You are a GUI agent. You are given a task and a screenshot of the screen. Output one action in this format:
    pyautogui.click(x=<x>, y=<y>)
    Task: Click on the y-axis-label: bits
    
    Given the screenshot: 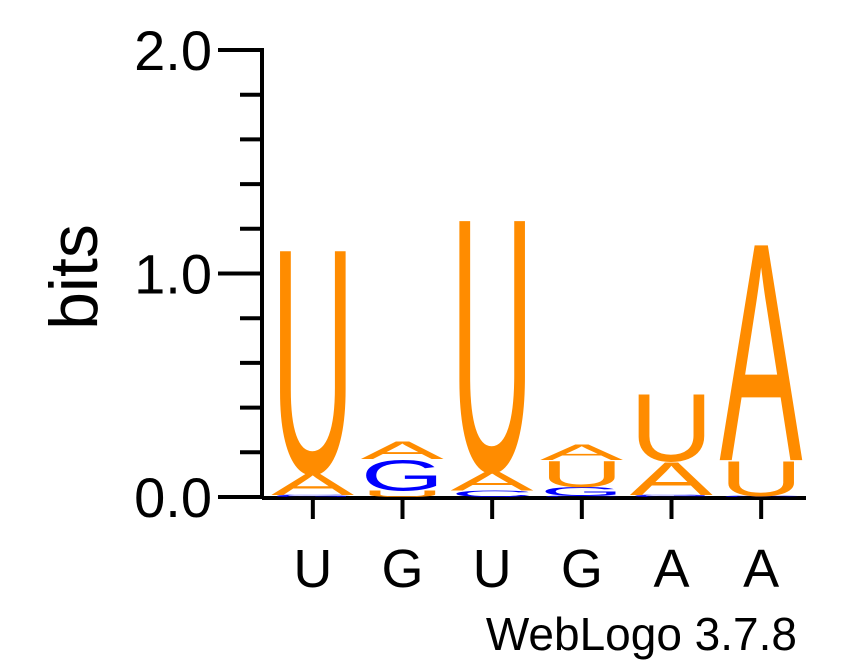 What is the action you would take?
    pyautogui.click(x=74, y=277)
    